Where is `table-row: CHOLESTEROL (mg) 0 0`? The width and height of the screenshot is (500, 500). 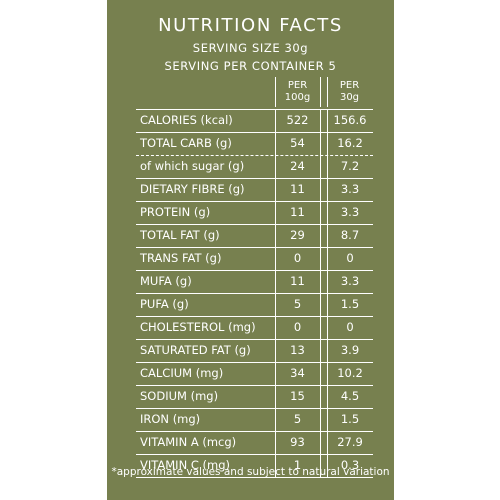
table-row: CHOLESTEROL (mg) 0 0 is located at coordinates (254, 327).